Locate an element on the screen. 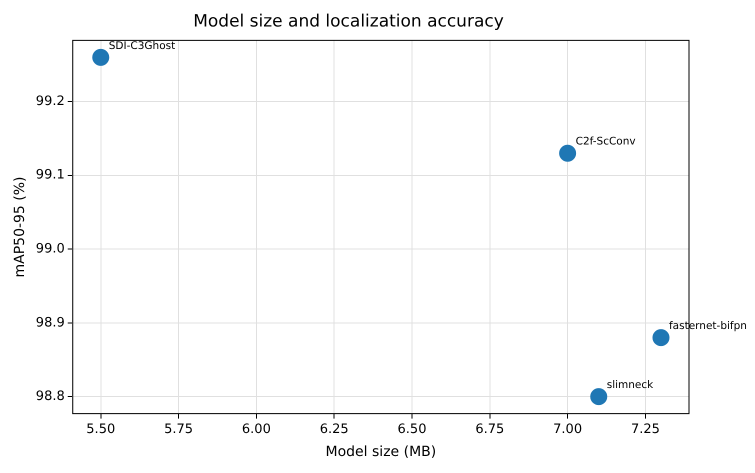  chart-title: Model size and localization accuracy is located at coordinates (348, 22).